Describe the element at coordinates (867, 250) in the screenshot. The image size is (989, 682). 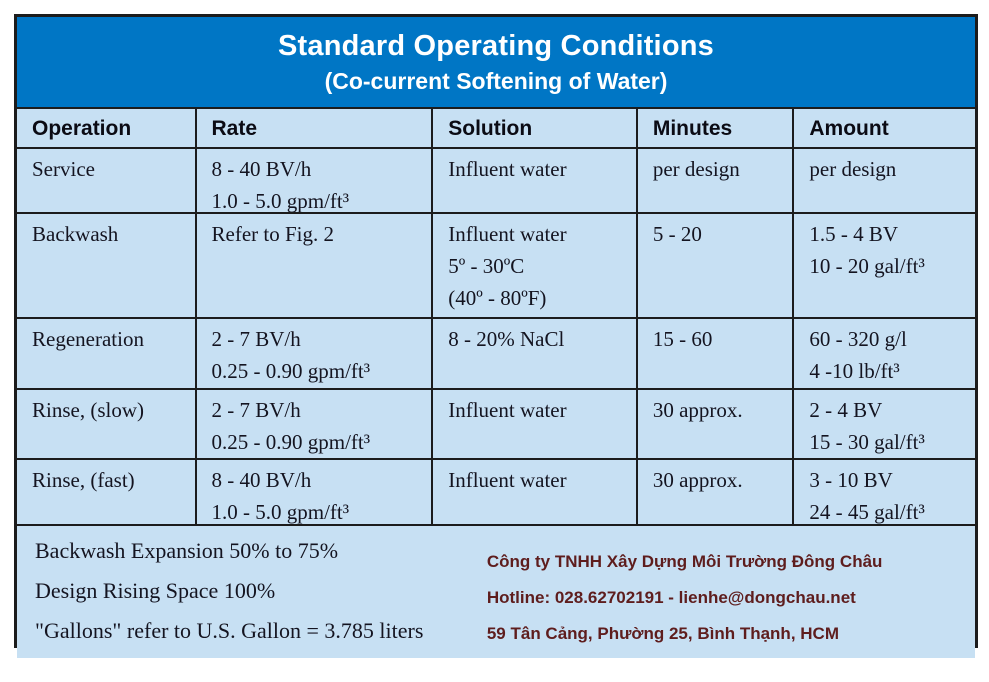
I see `cell-backwash-amount: 1.5 - 4 BV 10 - 20 gal/ft³` at that location.